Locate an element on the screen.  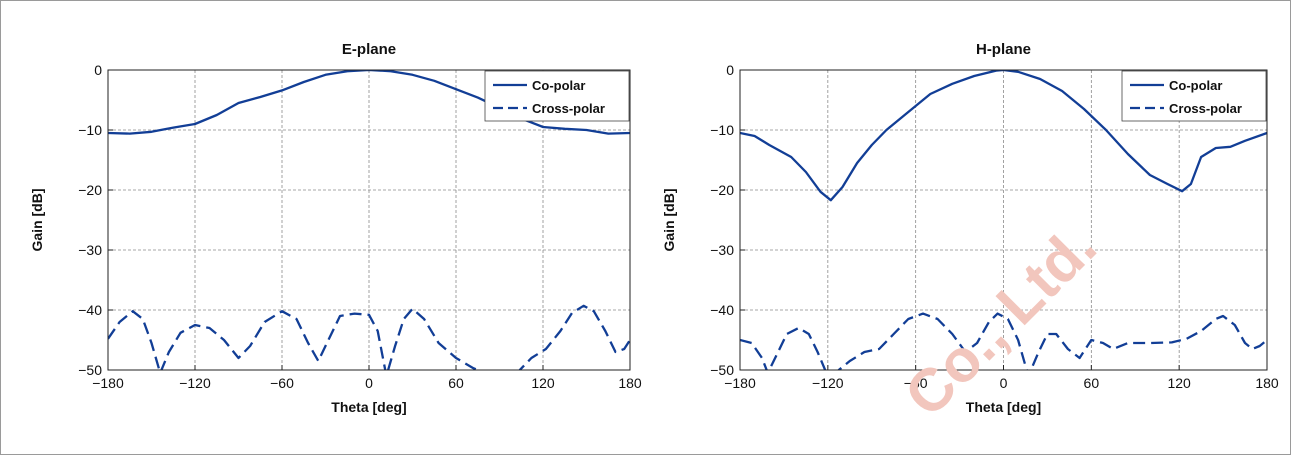
panel1-legend-box is located at coordinates (557, 96).